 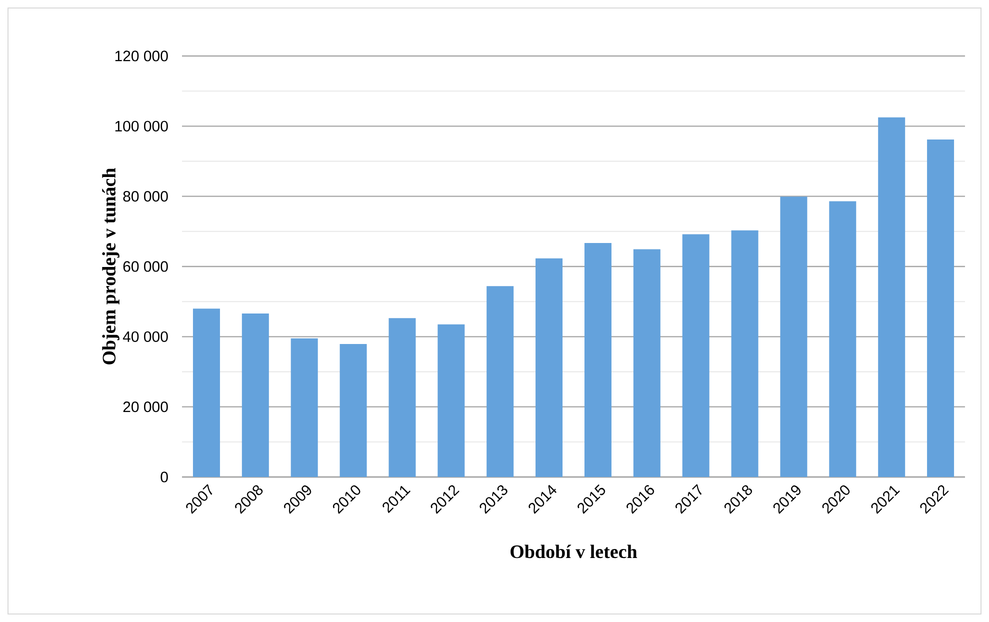 I want to click on y-axis-title: Objem prodeje v tunách, so click(x=111, y=266).